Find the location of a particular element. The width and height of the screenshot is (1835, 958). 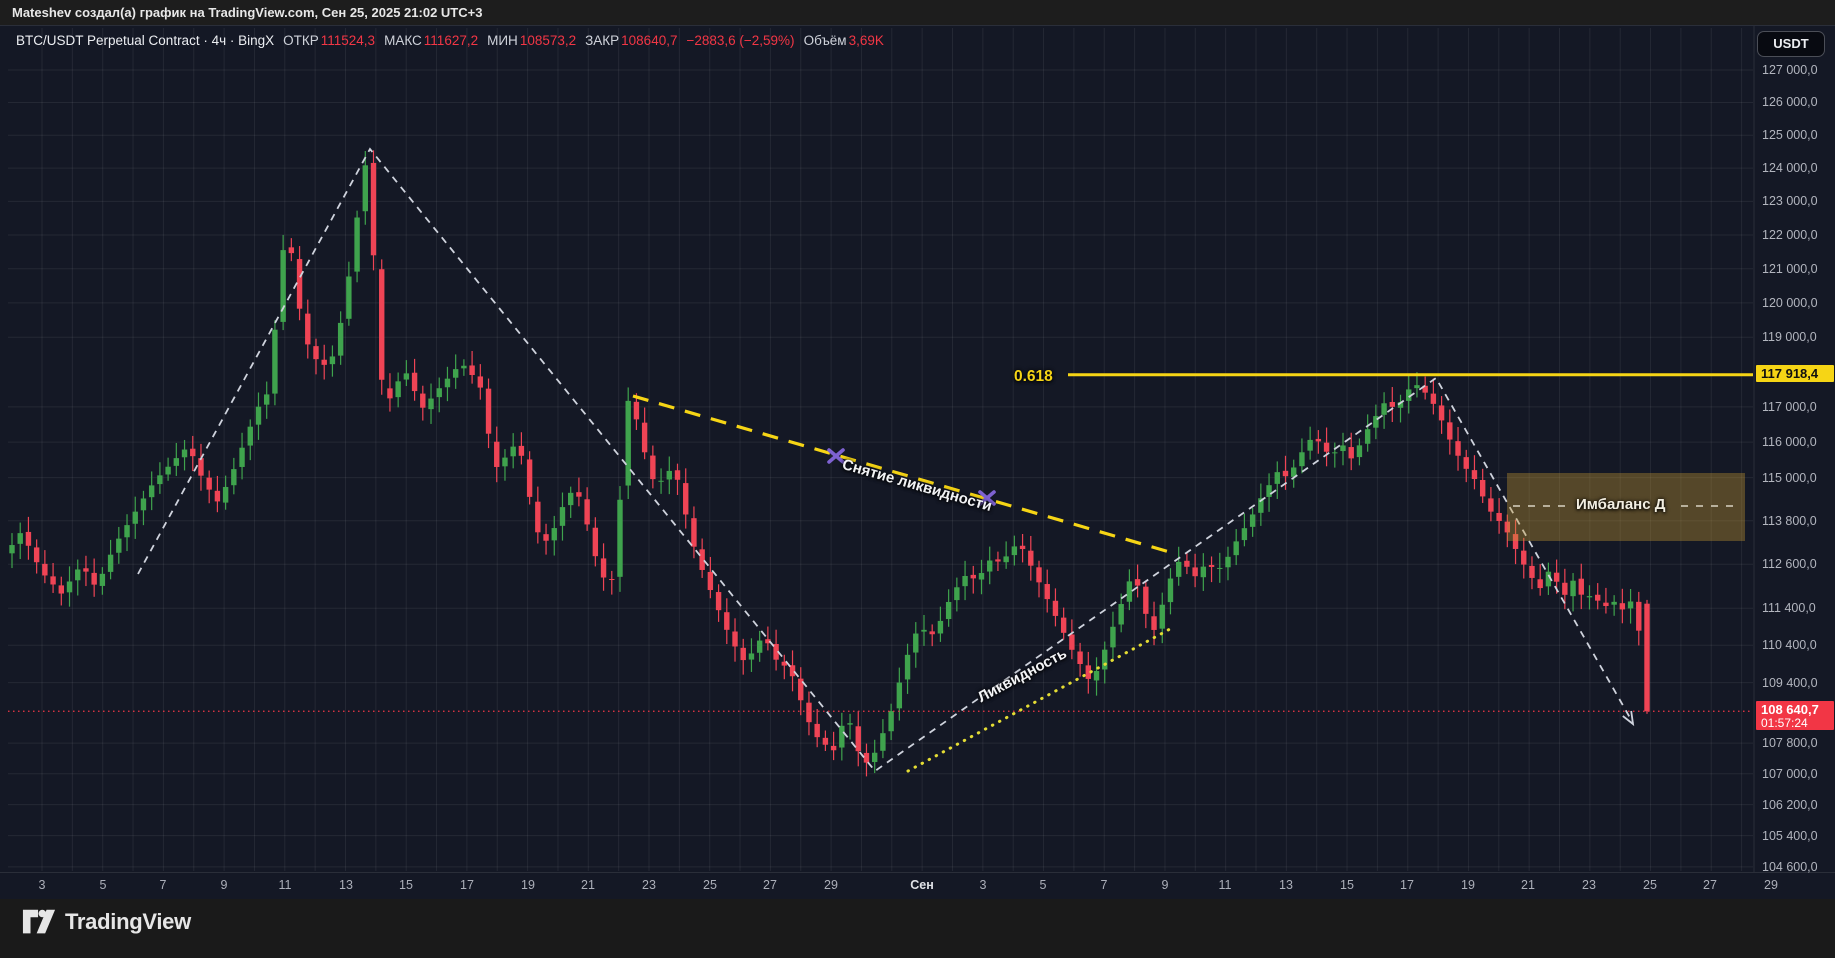

last-price-axis-tag: 108 640,7 01:57:24 is located at coordinates (1795, 716).